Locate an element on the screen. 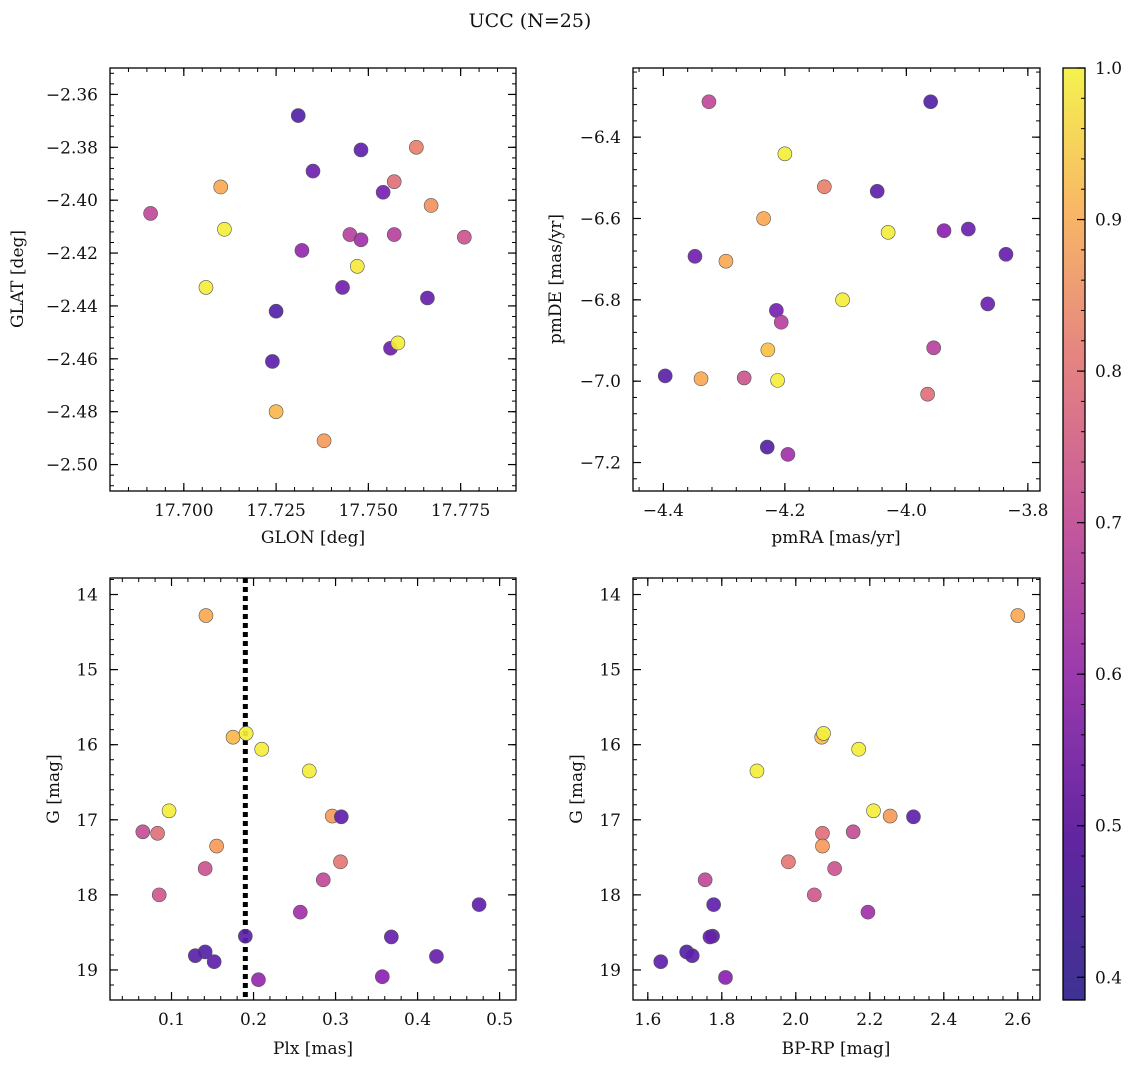  figure-title: UCC (N=25) is located at coordinates (530, 21).